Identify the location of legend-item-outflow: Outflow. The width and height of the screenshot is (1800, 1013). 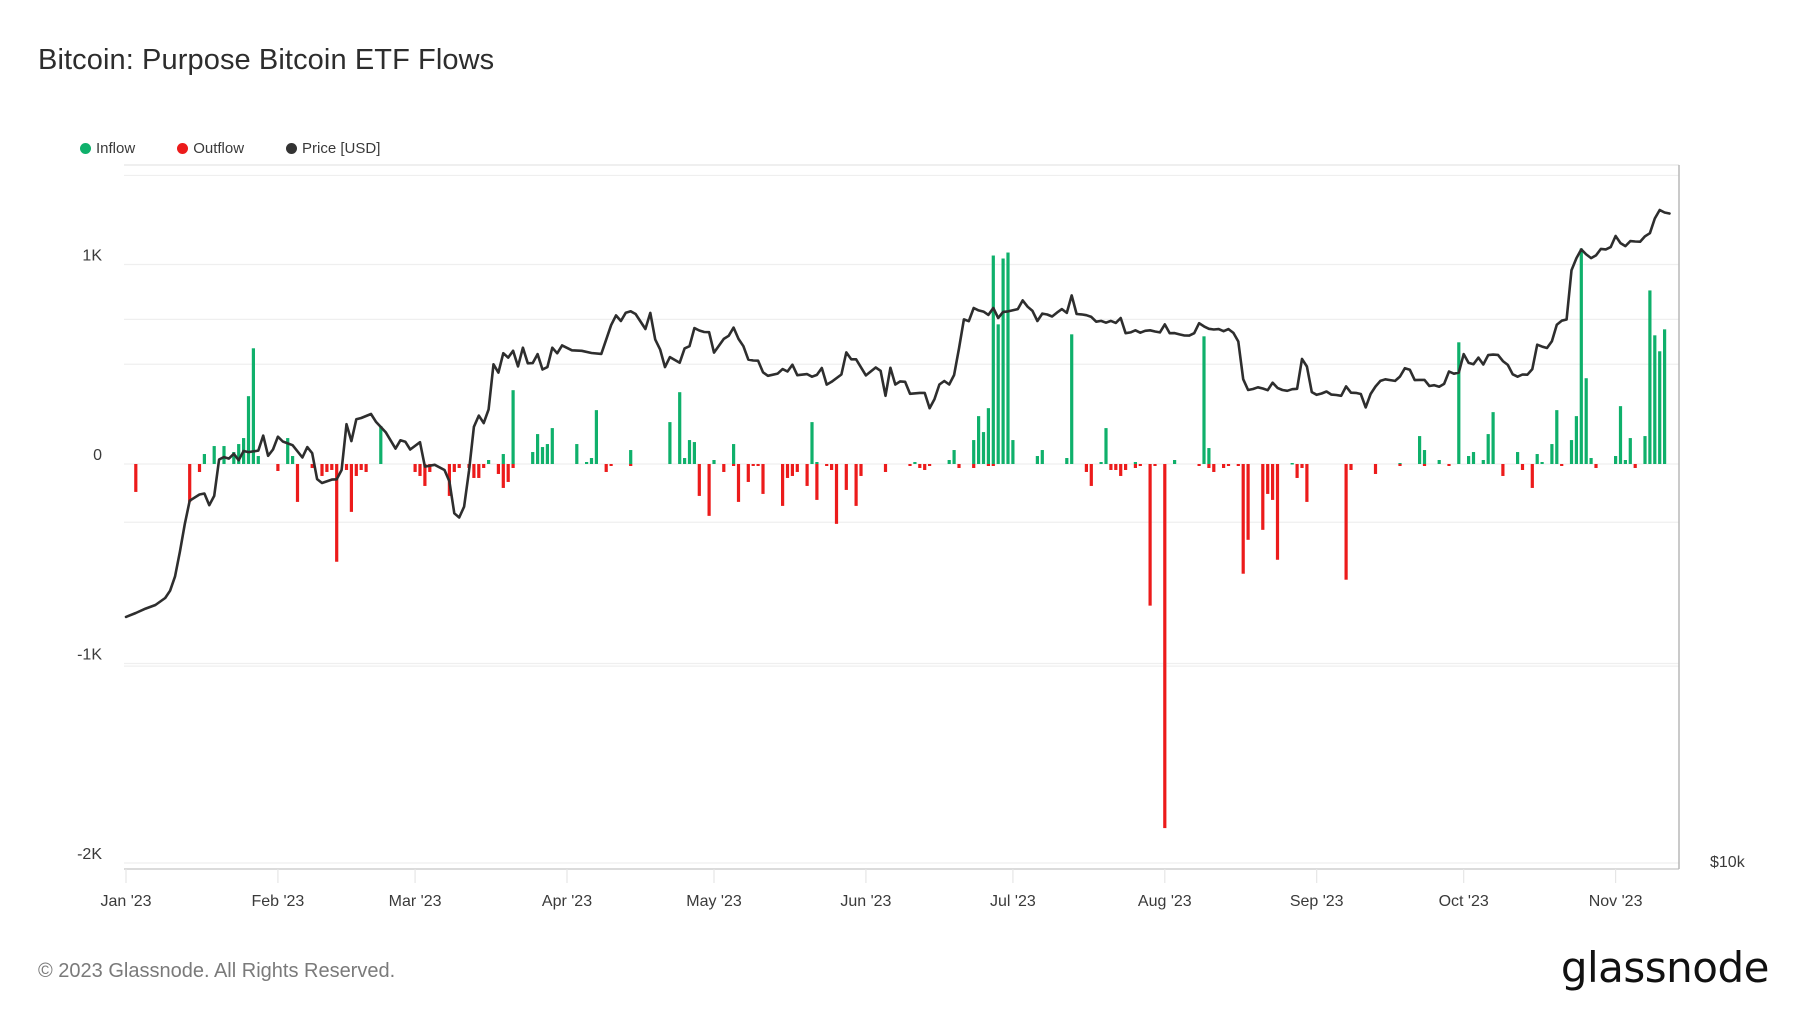
(210, 148).